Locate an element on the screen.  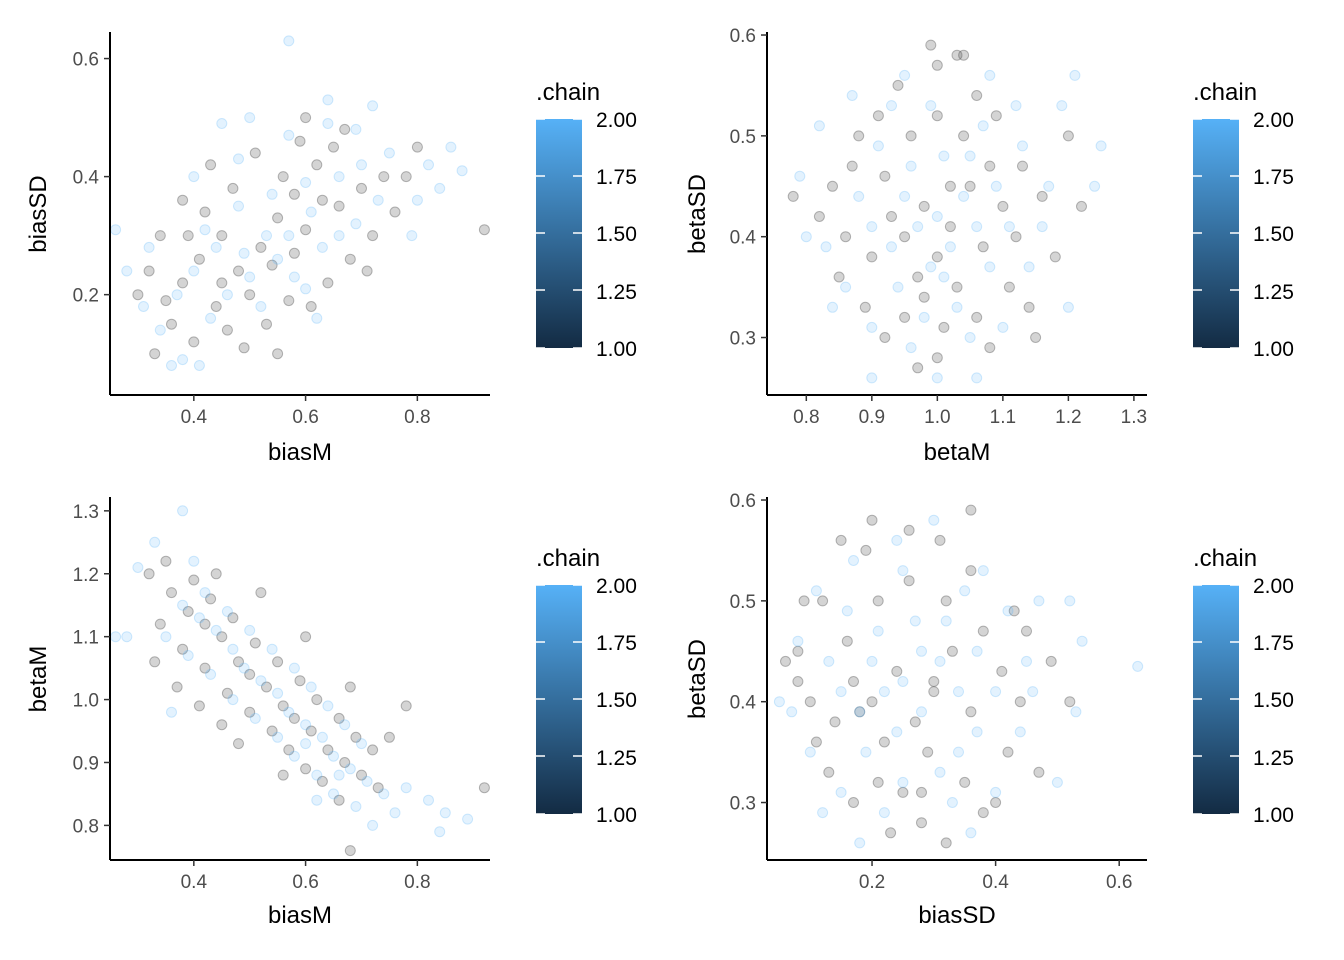
legend-4-label-2-00: 2.00 is located at coordinates (1273, 586).